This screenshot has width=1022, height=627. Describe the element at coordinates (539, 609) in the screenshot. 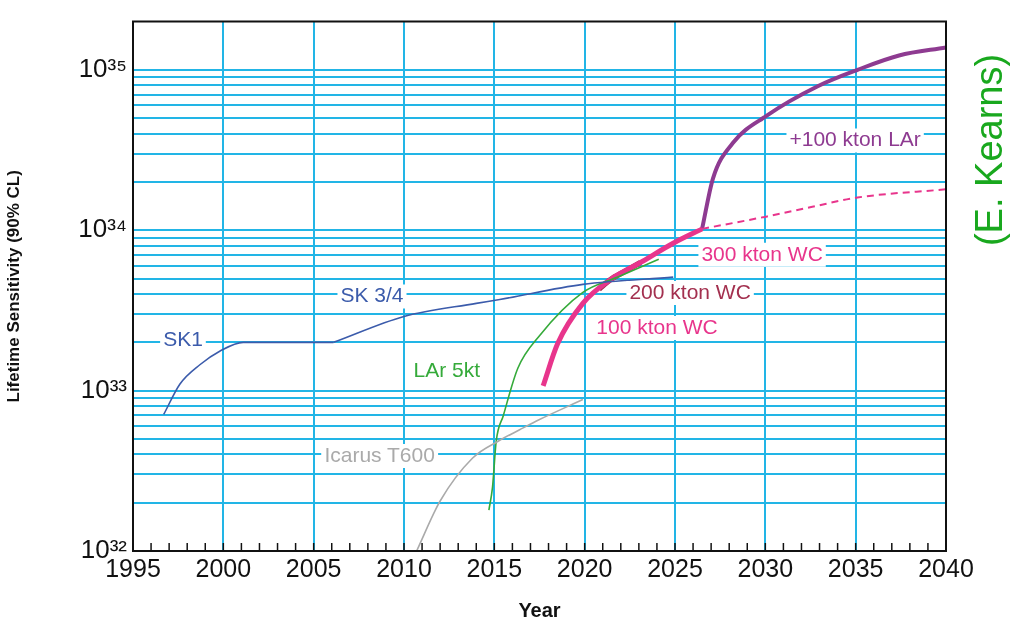

I see `x-axis-title: Year` at that location.